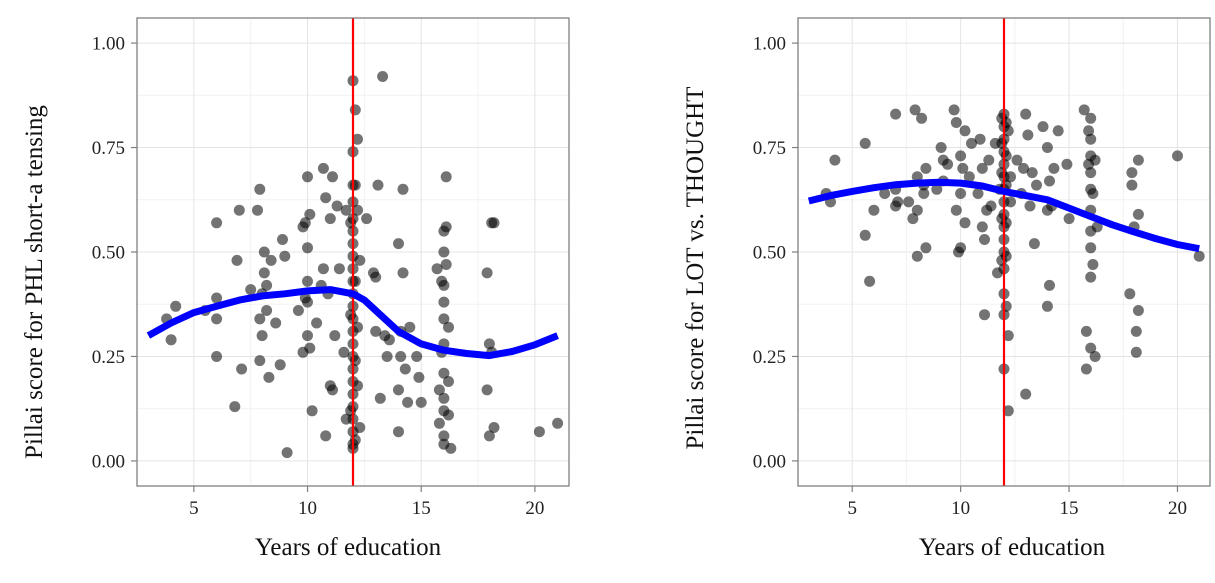 This screenshot has height=583, width=1215. What do you see at coordinates (307, 508) in the screenshot?
I see `x-tick-label: 10` at bounding box center [307, 508].